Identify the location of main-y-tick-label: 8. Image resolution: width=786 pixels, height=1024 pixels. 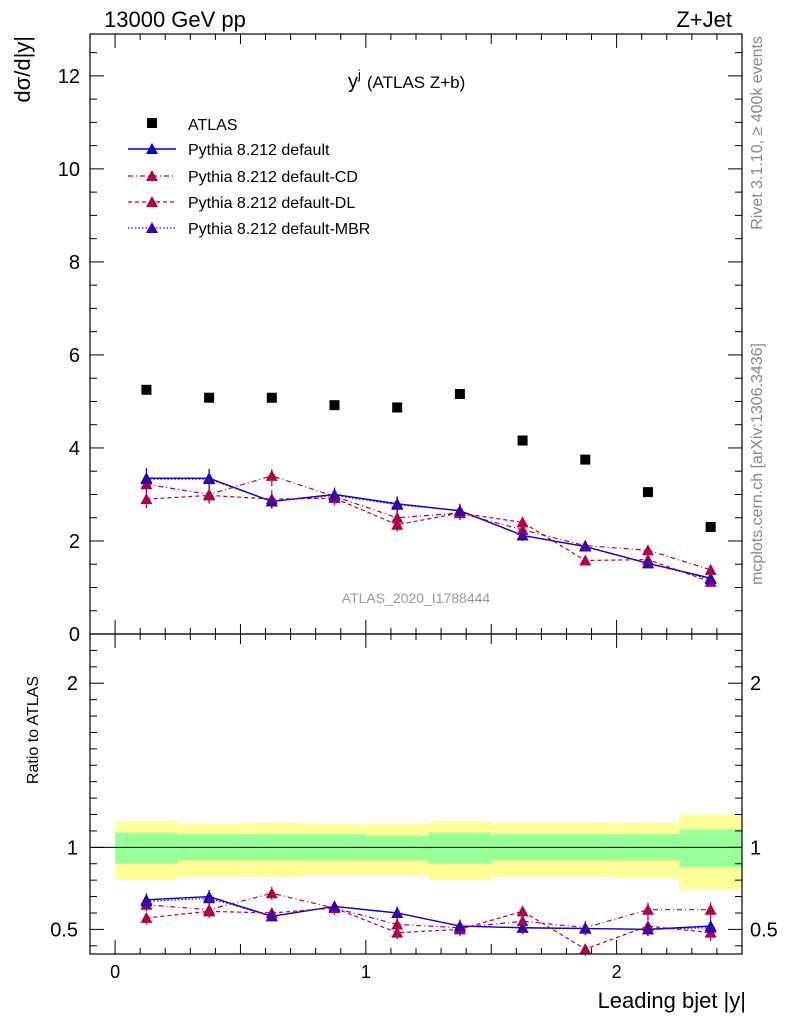
(74, 263).